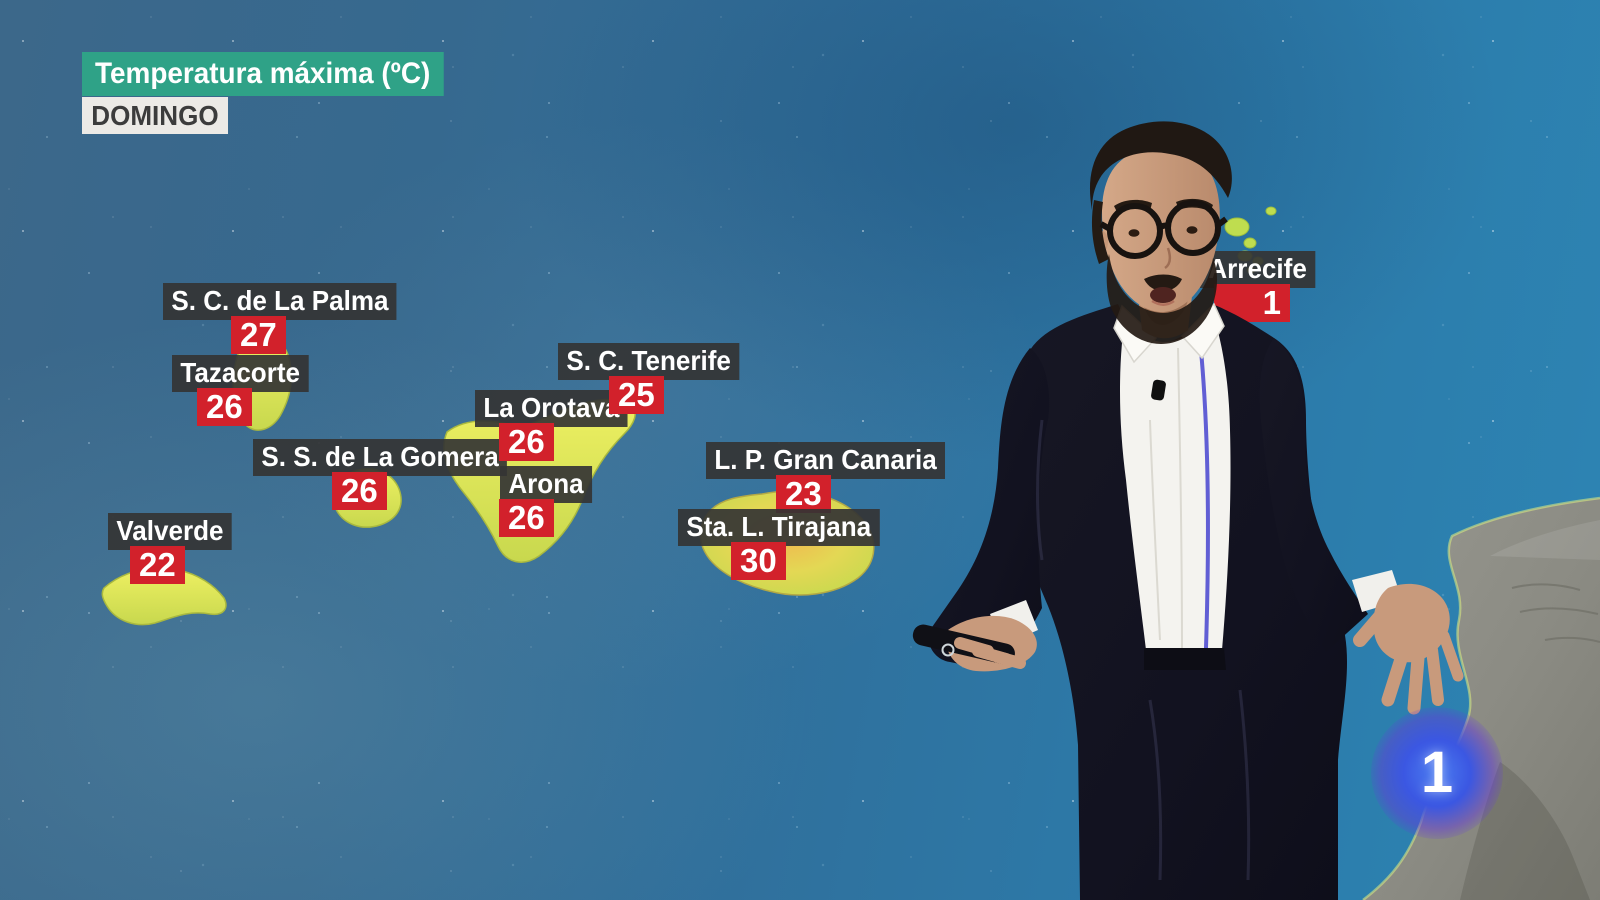 The height and width of the screenshot is (900, 1600). I want to click on temperature-badge-sta-l-tirajana: 30, so click(758, 561).